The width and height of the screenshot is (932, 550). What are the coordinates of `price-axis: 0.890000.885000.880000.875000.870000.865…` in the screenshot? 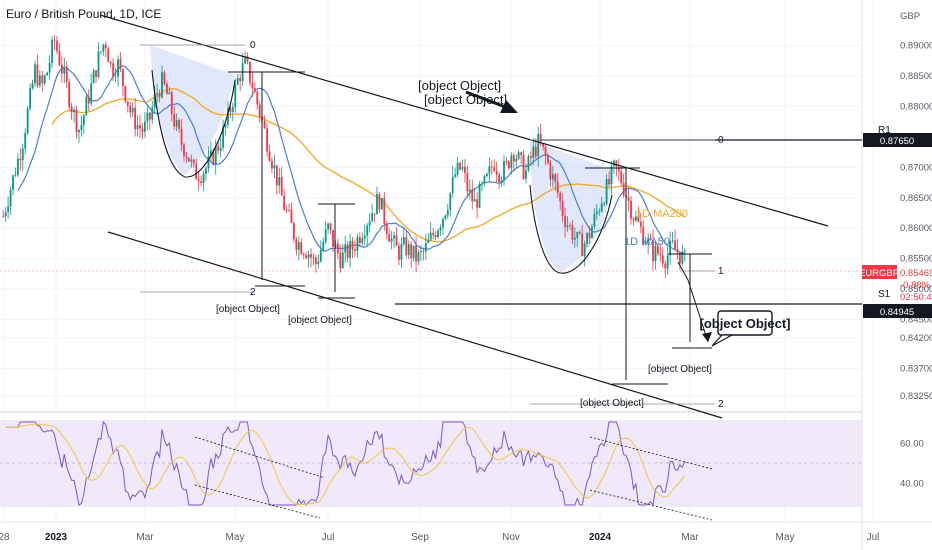 It's located at (916, 264).